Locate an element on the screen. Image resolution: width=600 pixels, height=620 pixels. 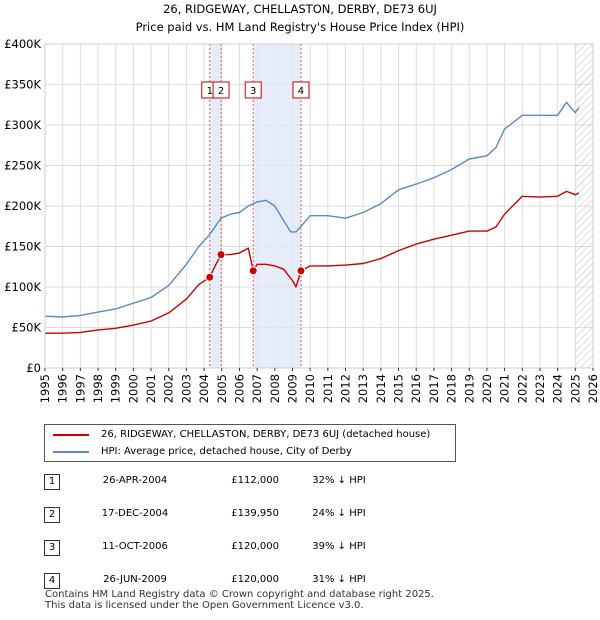
x-tick-label: 2017 is located at coordinates (434, 388).